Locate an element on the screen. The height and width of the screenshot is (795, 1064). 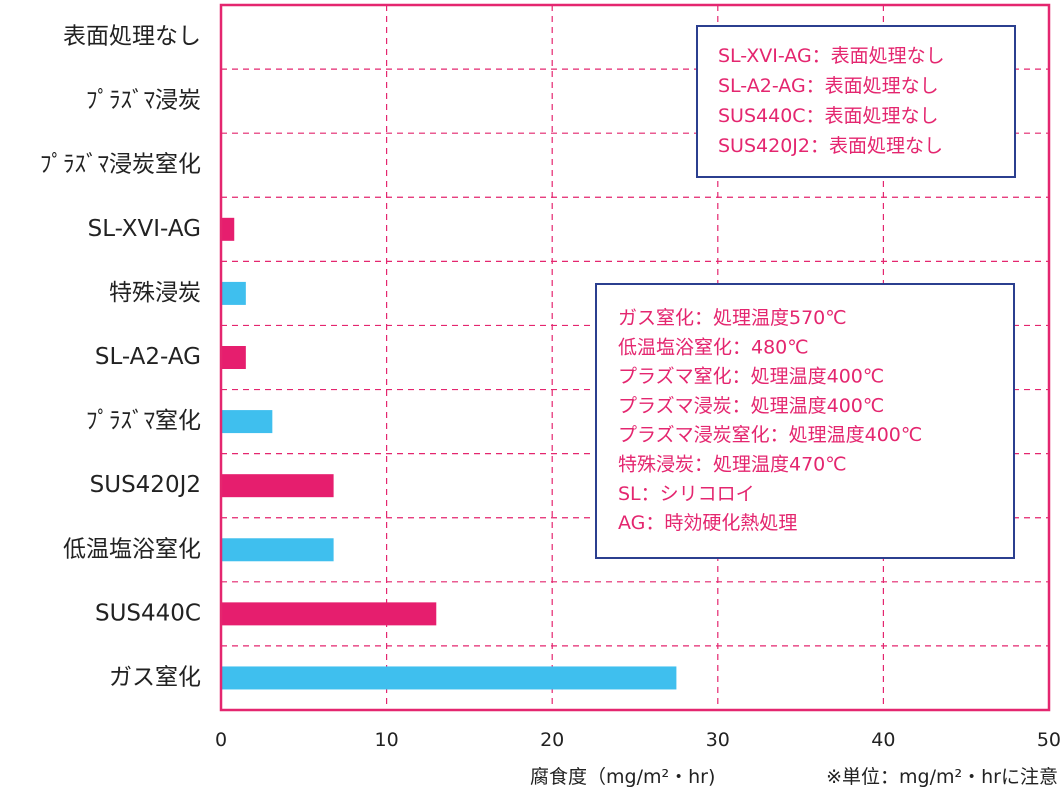
legend-box-2-line-4: プラズマ浸炭：処理温度400℃ is located at coordinates (751, 406).